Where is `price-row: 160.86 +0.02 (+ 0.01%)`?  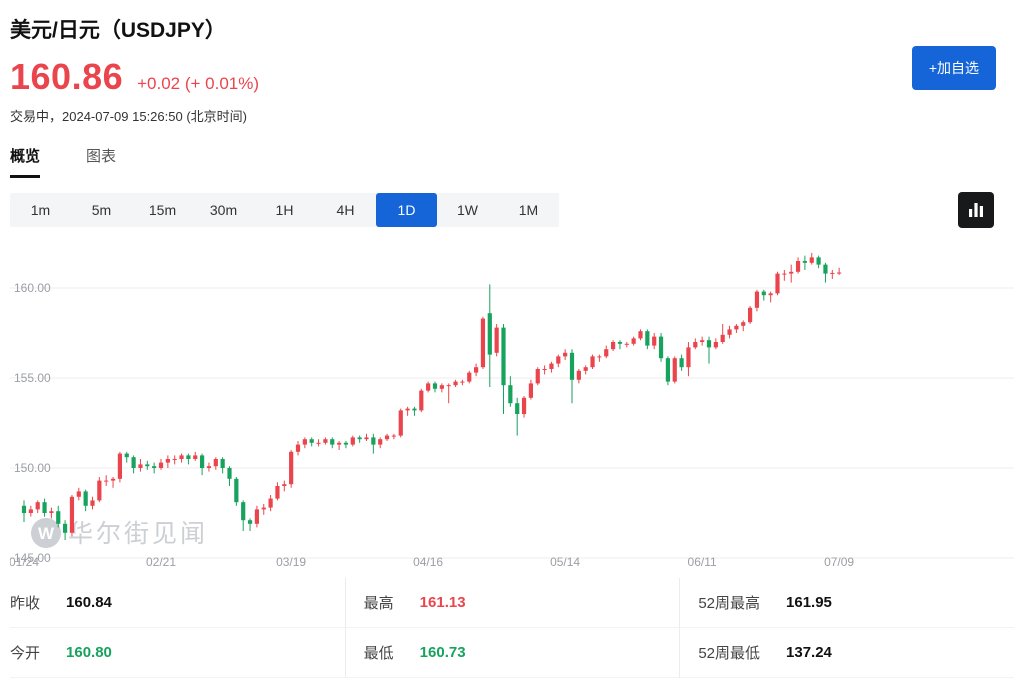
price-row: 160.86 +0.02 (+ 0.01%) is located at coordinates (512, 77).